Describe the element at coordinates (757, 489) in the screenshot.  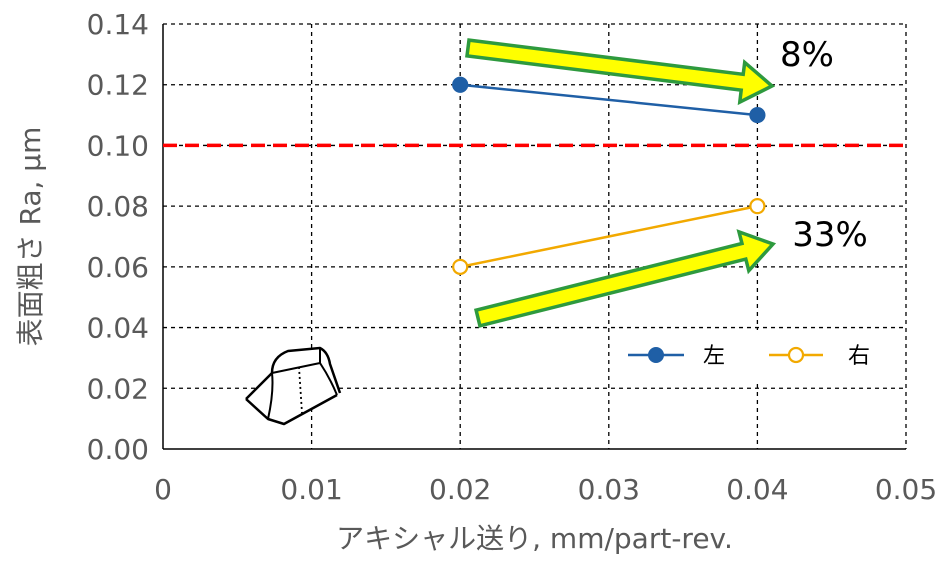
I see `x-tick-label: 0.04` at that location.